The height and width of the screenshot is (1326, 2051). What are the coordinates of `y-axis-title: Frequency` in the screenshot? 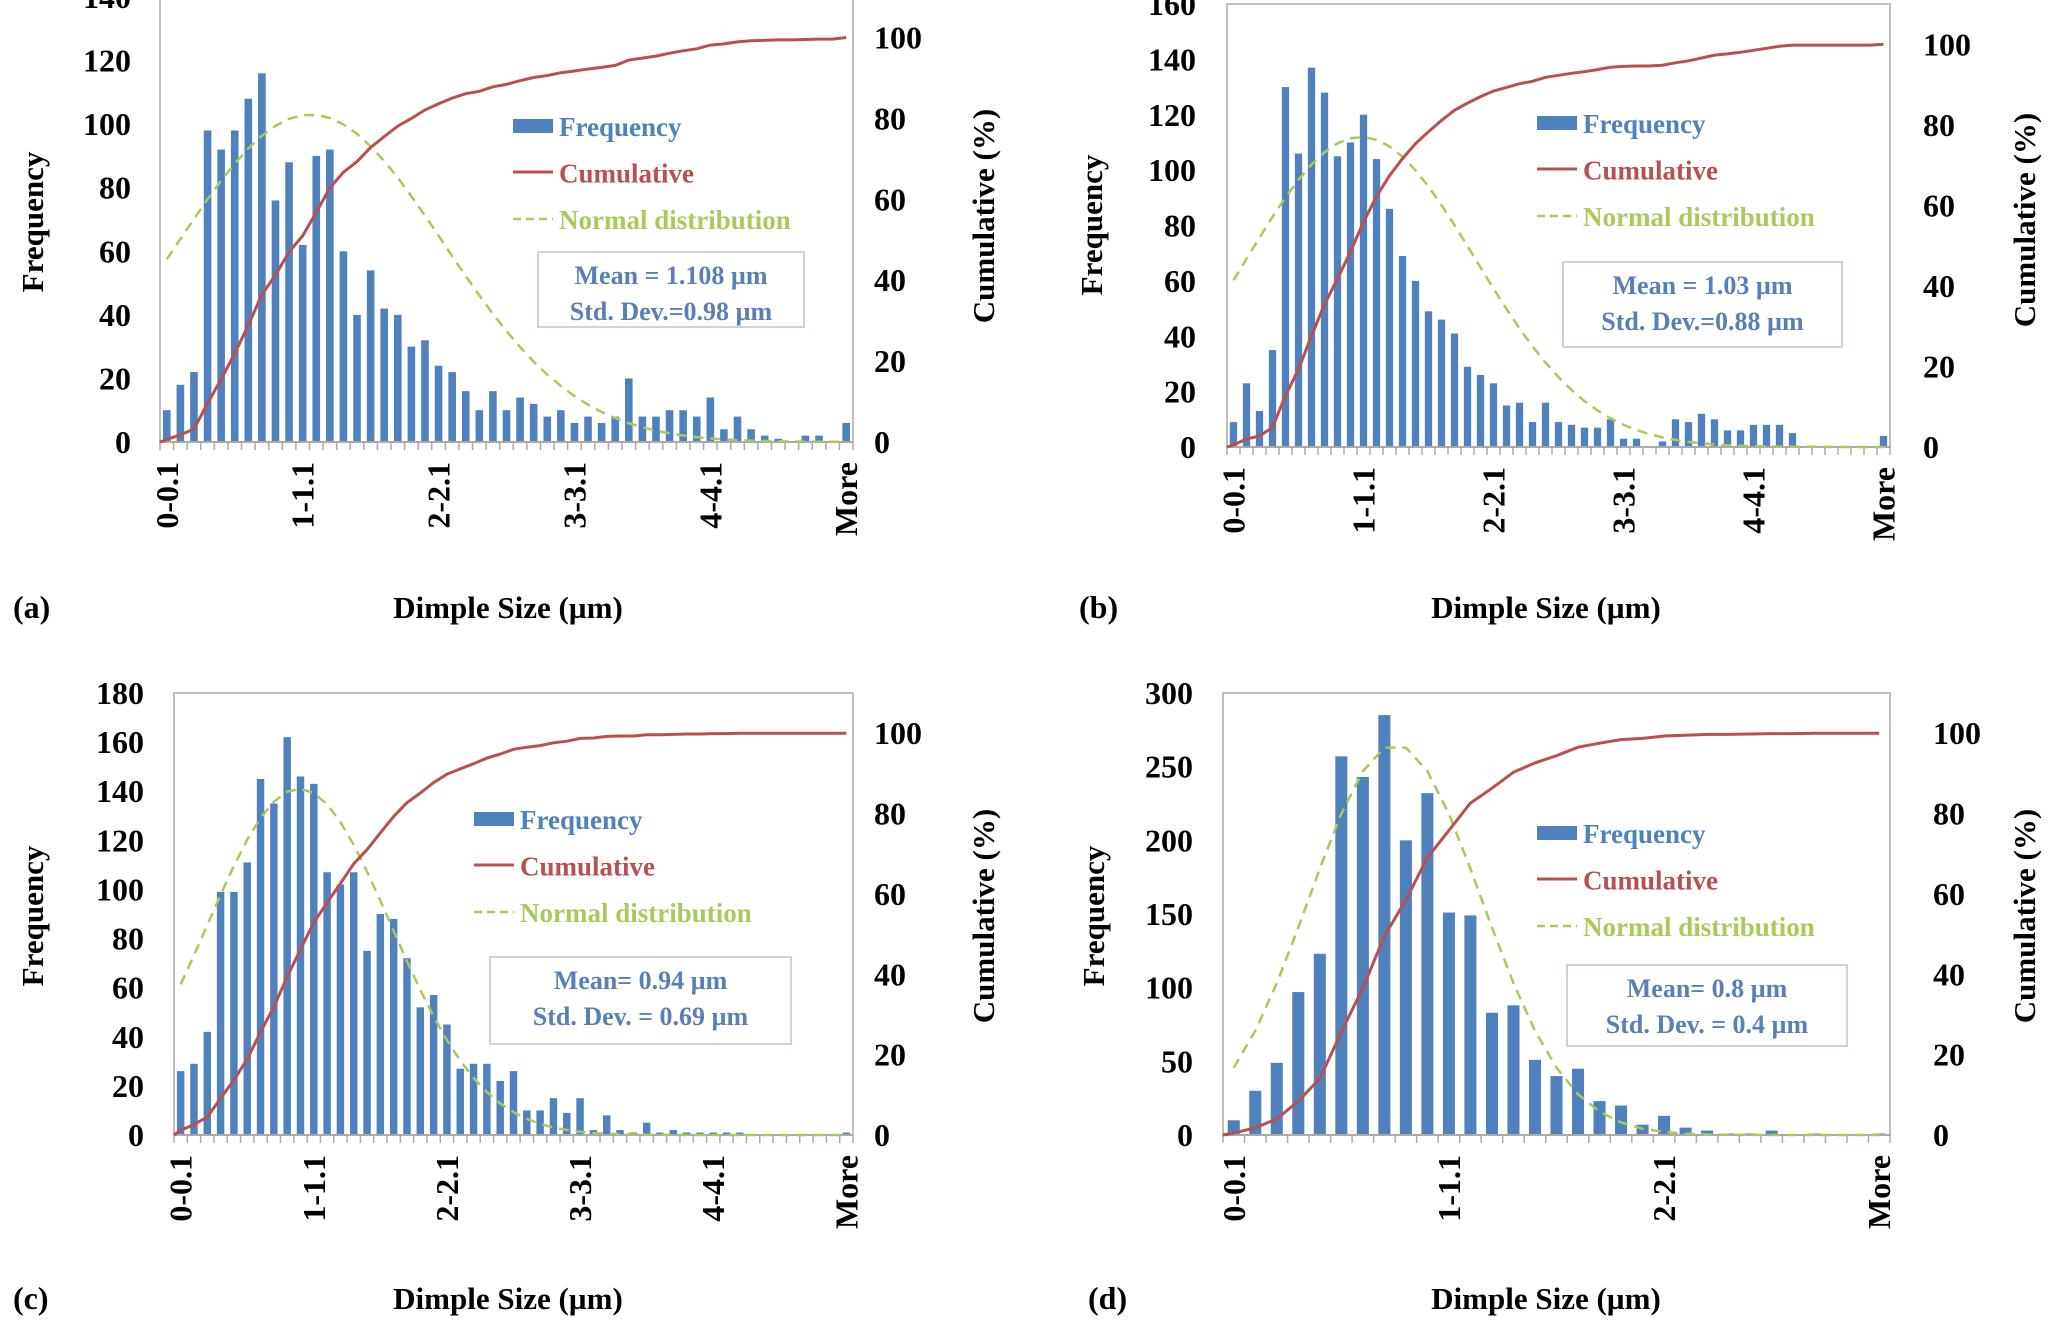 It's located at (1093, 915).